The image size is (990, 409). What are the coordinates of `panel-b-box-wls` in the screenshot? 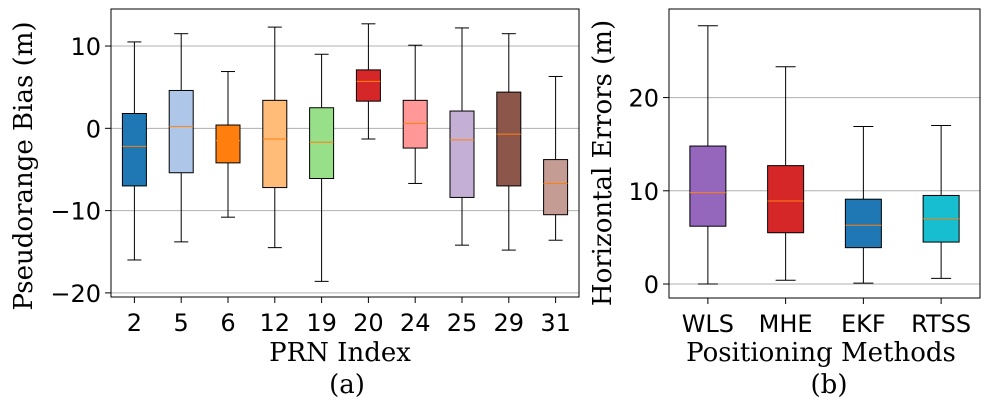 It's located at (708, 155).